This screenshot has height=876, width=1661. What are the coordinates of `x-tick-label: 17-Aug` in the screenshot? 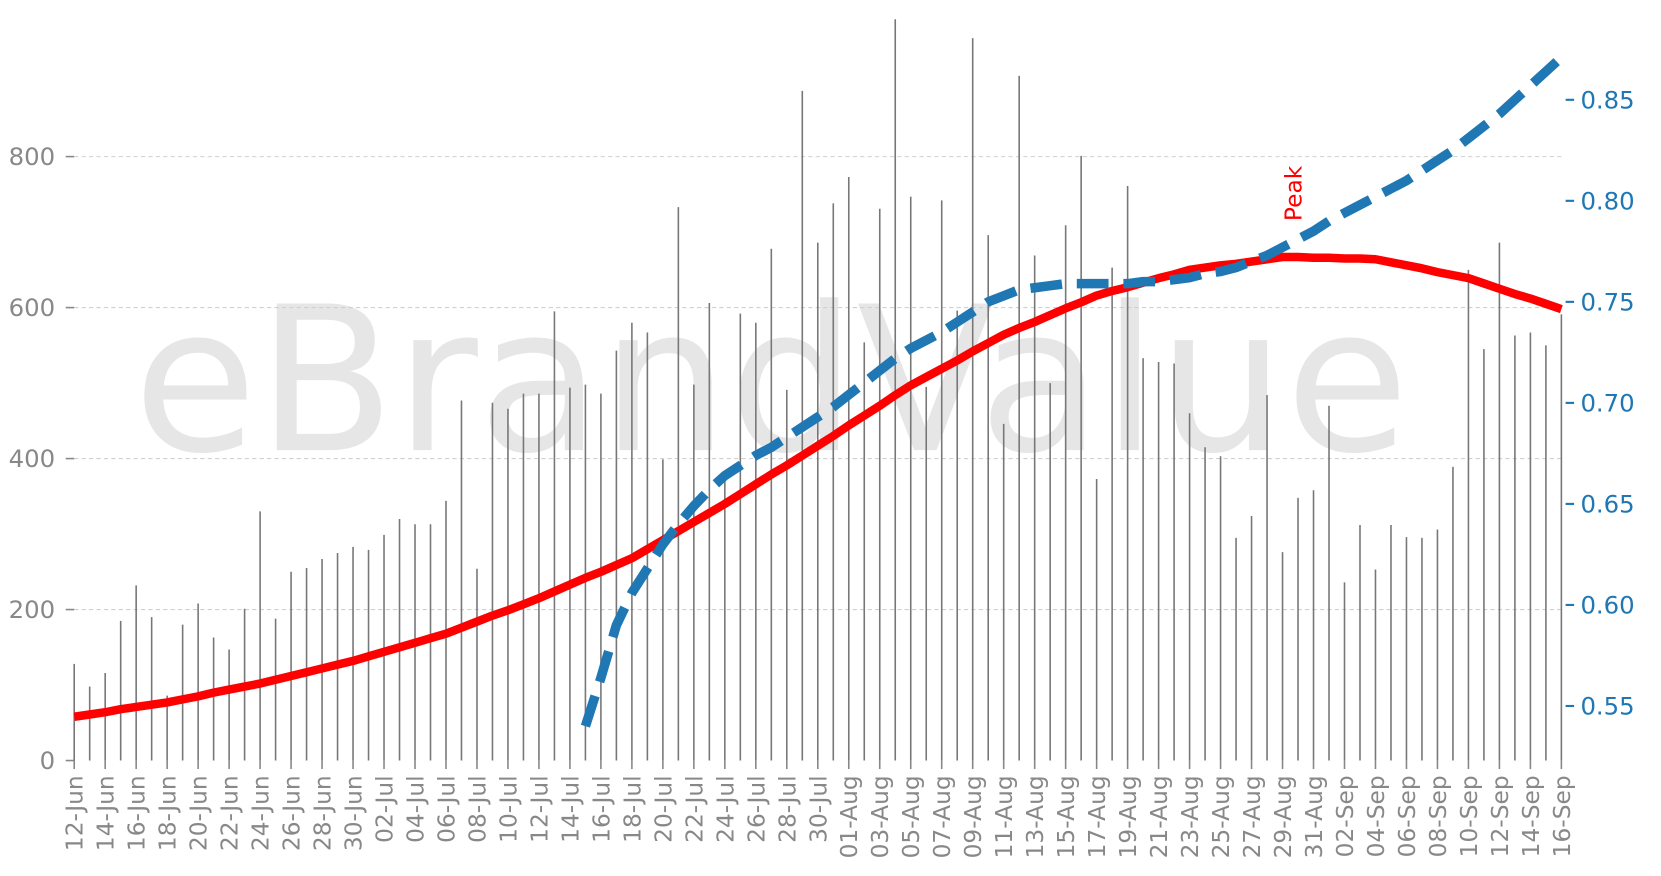 It's located at (1097, 816).